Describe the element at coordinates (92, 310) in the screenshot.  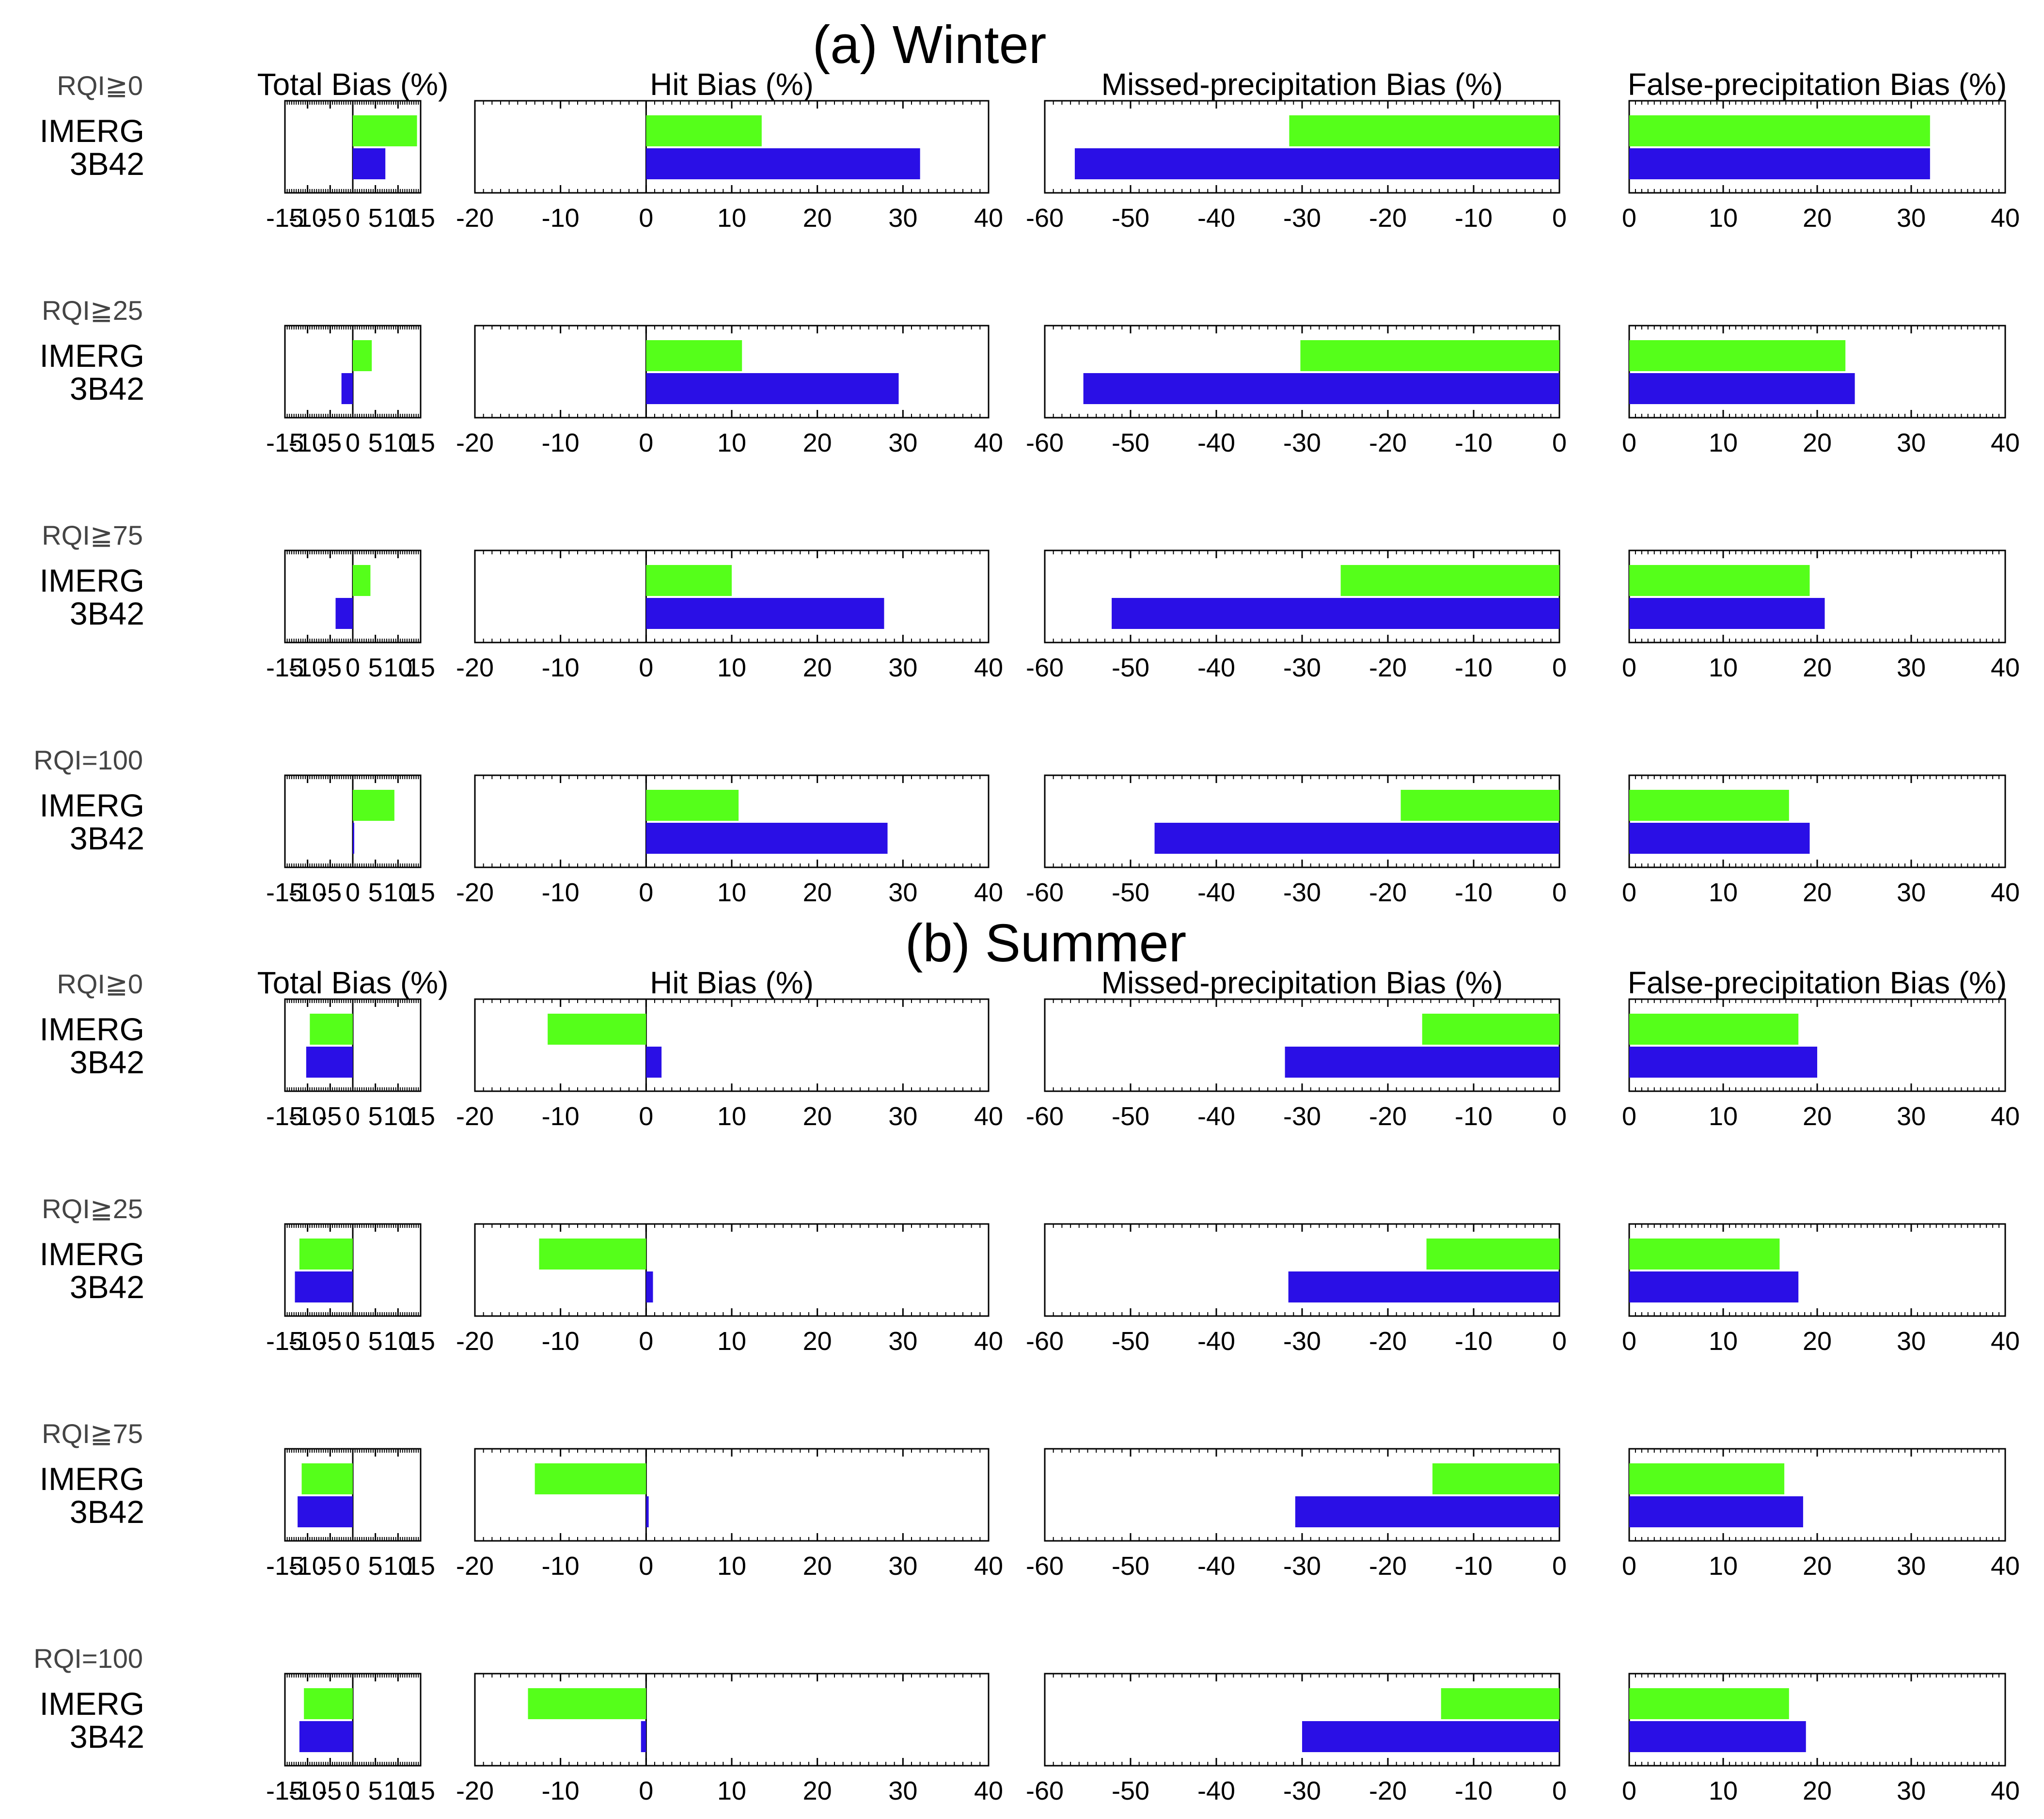
I see `rqi-label: RQI≧25` at that location.